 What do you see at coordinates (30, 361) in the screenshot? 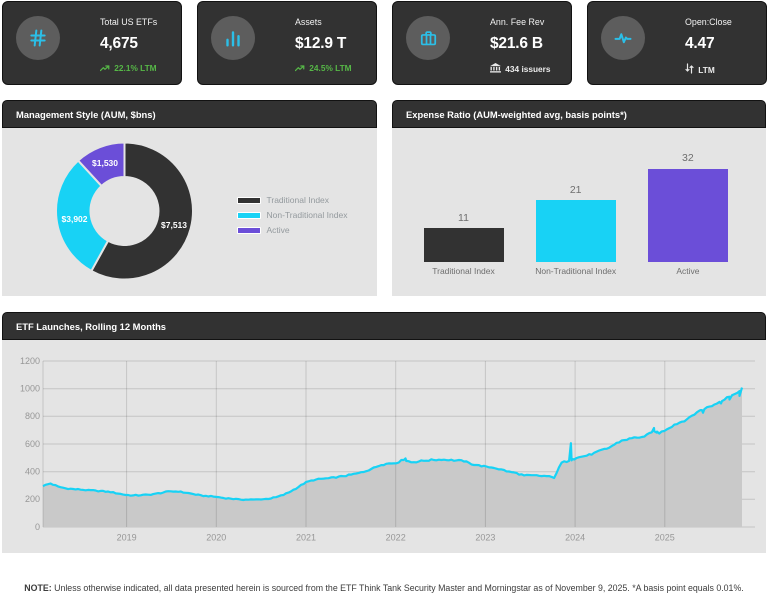
I see `svg-text: 1200` at bounding box center [30, 361].